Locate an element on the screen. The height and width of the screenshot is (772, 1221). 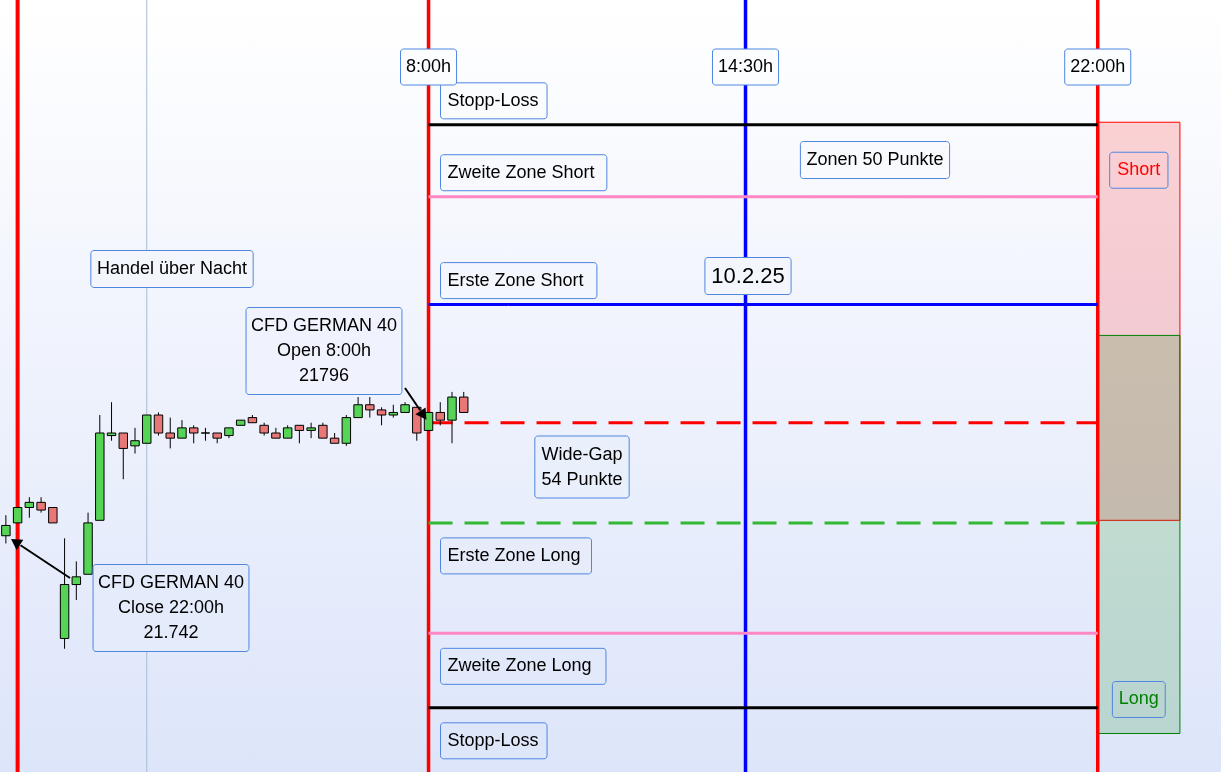
text: 10.2.25 is located at coordinates (748, 275).